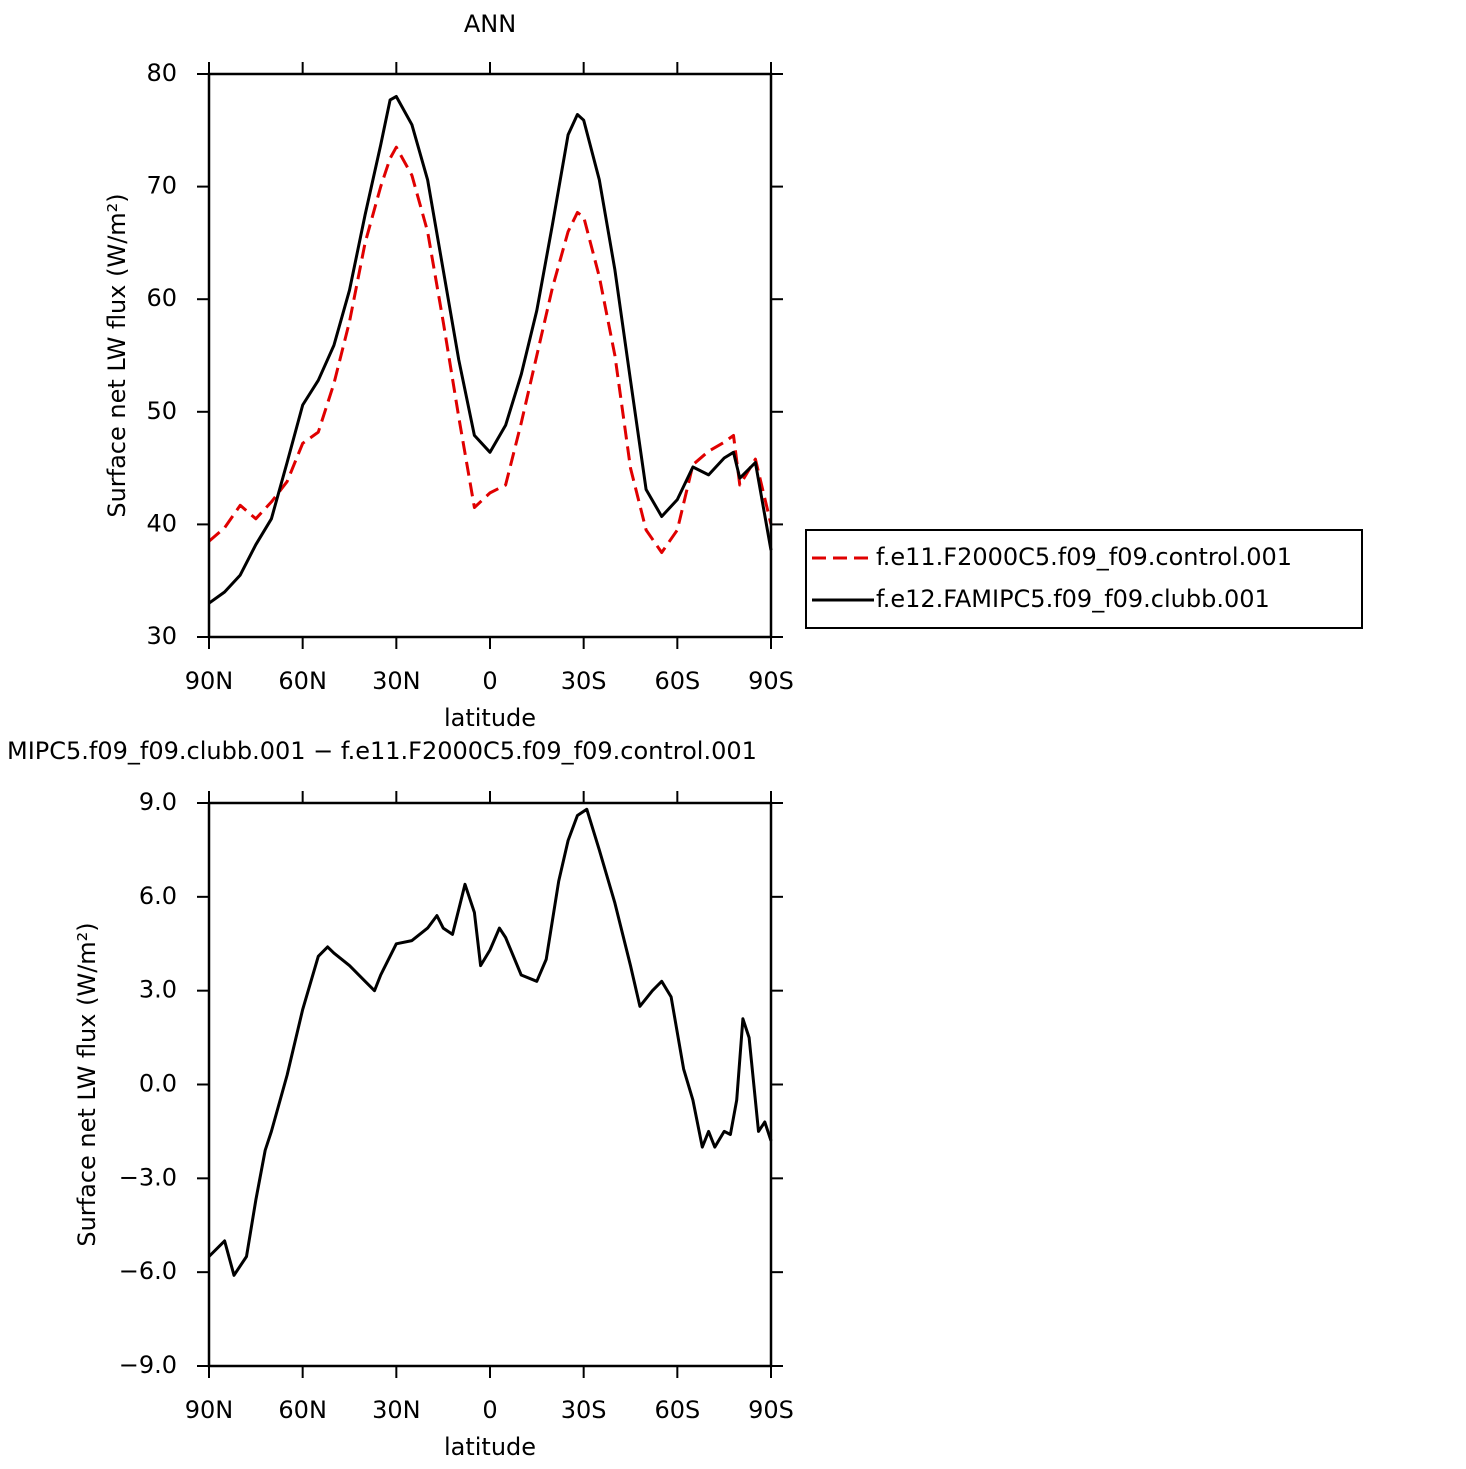  I want to click on y-tick-label: 6.0, so click(158, 896).